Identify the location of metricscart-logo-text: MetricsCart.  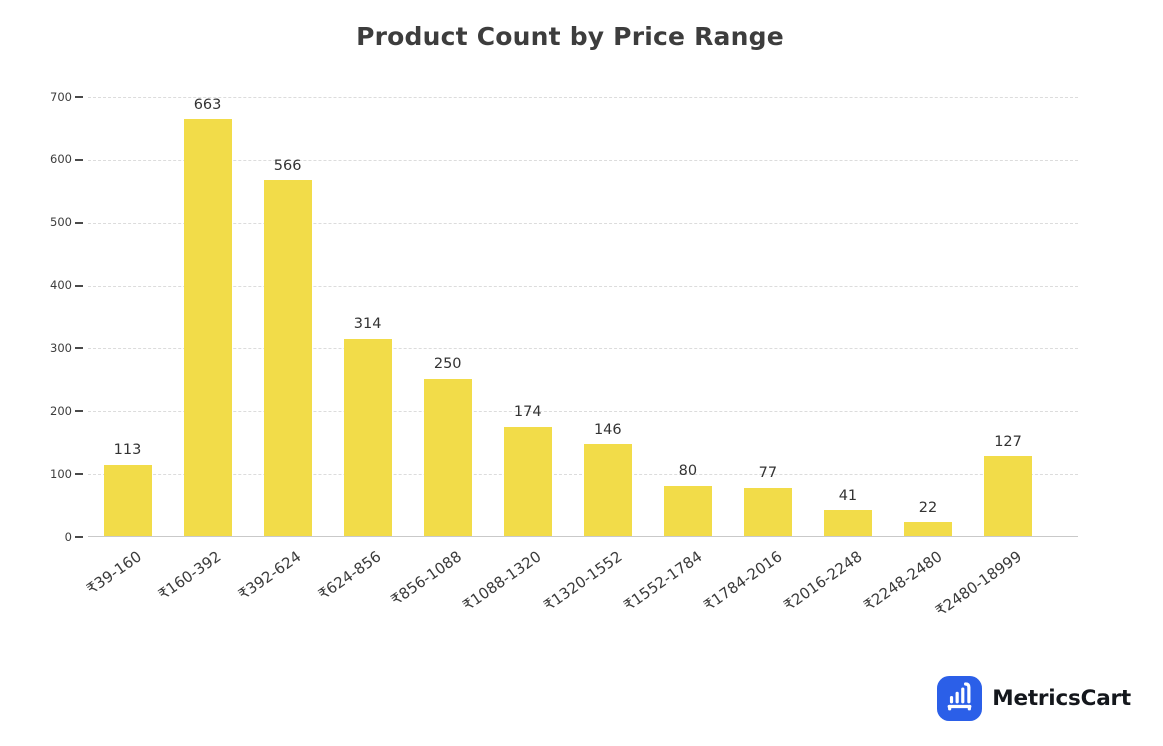
(1061, 698).